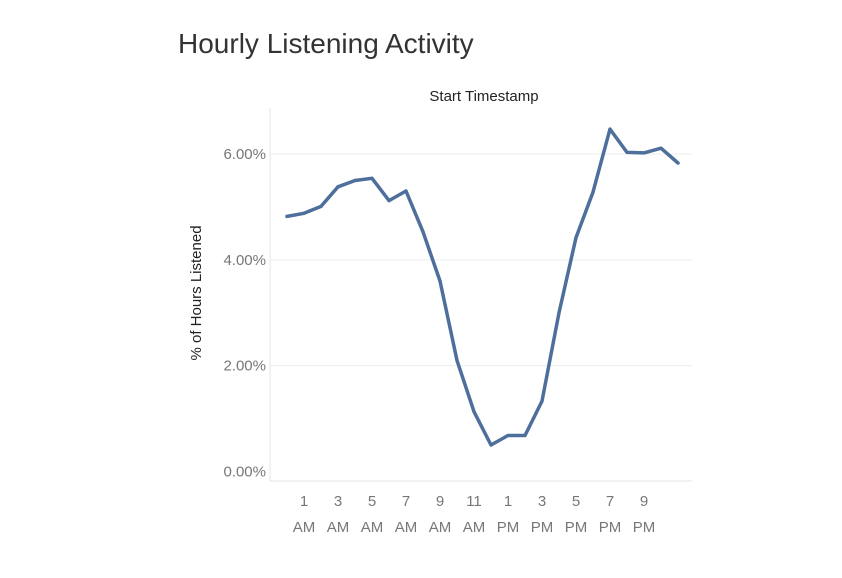 Image resolution: width=842 pixels, height=578 pixels. I want to click on x-tick-label: 11, so click(474, 501).